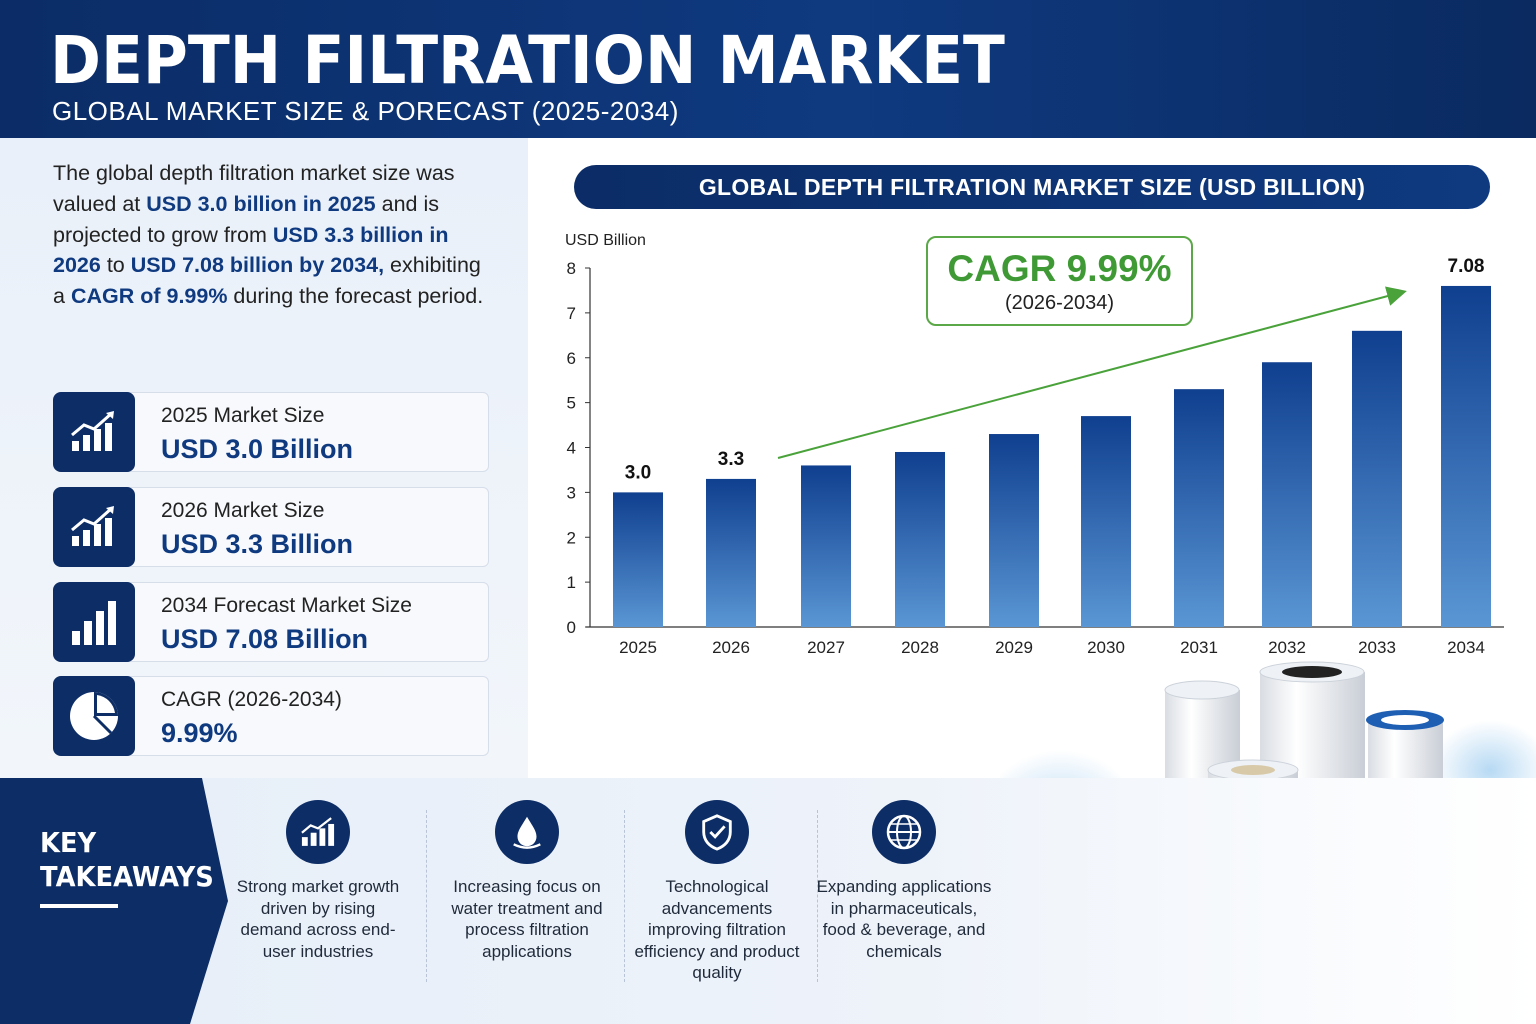 The height and width of the screenshot is (1024, 1536). Describe the element at coordinates (1014, 530) in the screenshot. I see `bar-2029` at that location.